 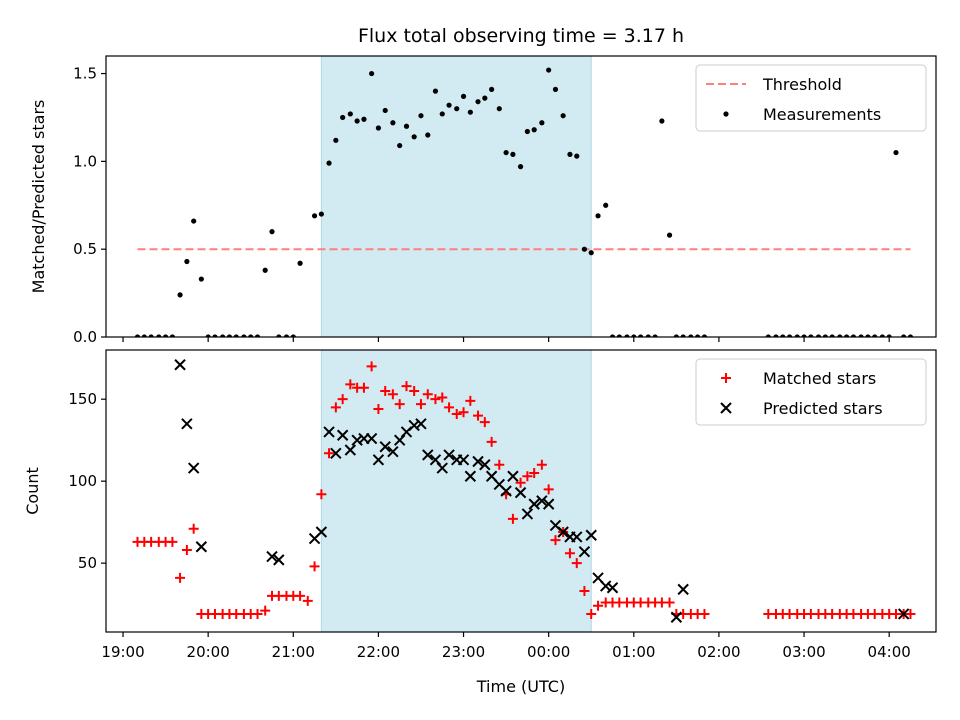 I want to click on y-tick-label: 1.5, so click(x=85, y=74).